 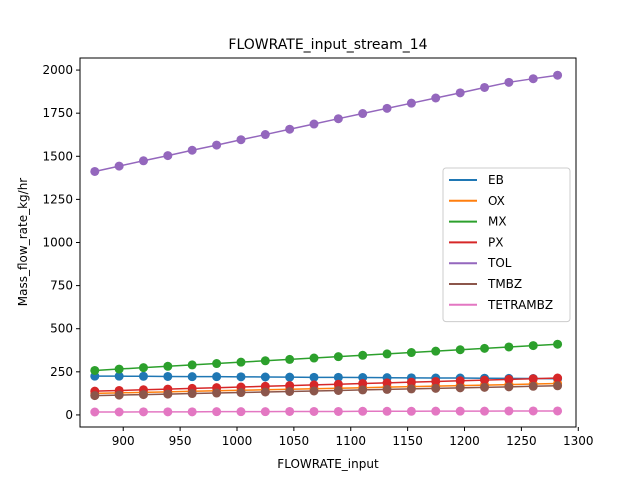 I want to click on legend: EB OX MX PX TOL TMBZ TETRAMBZ, so click(x=506, y=245).